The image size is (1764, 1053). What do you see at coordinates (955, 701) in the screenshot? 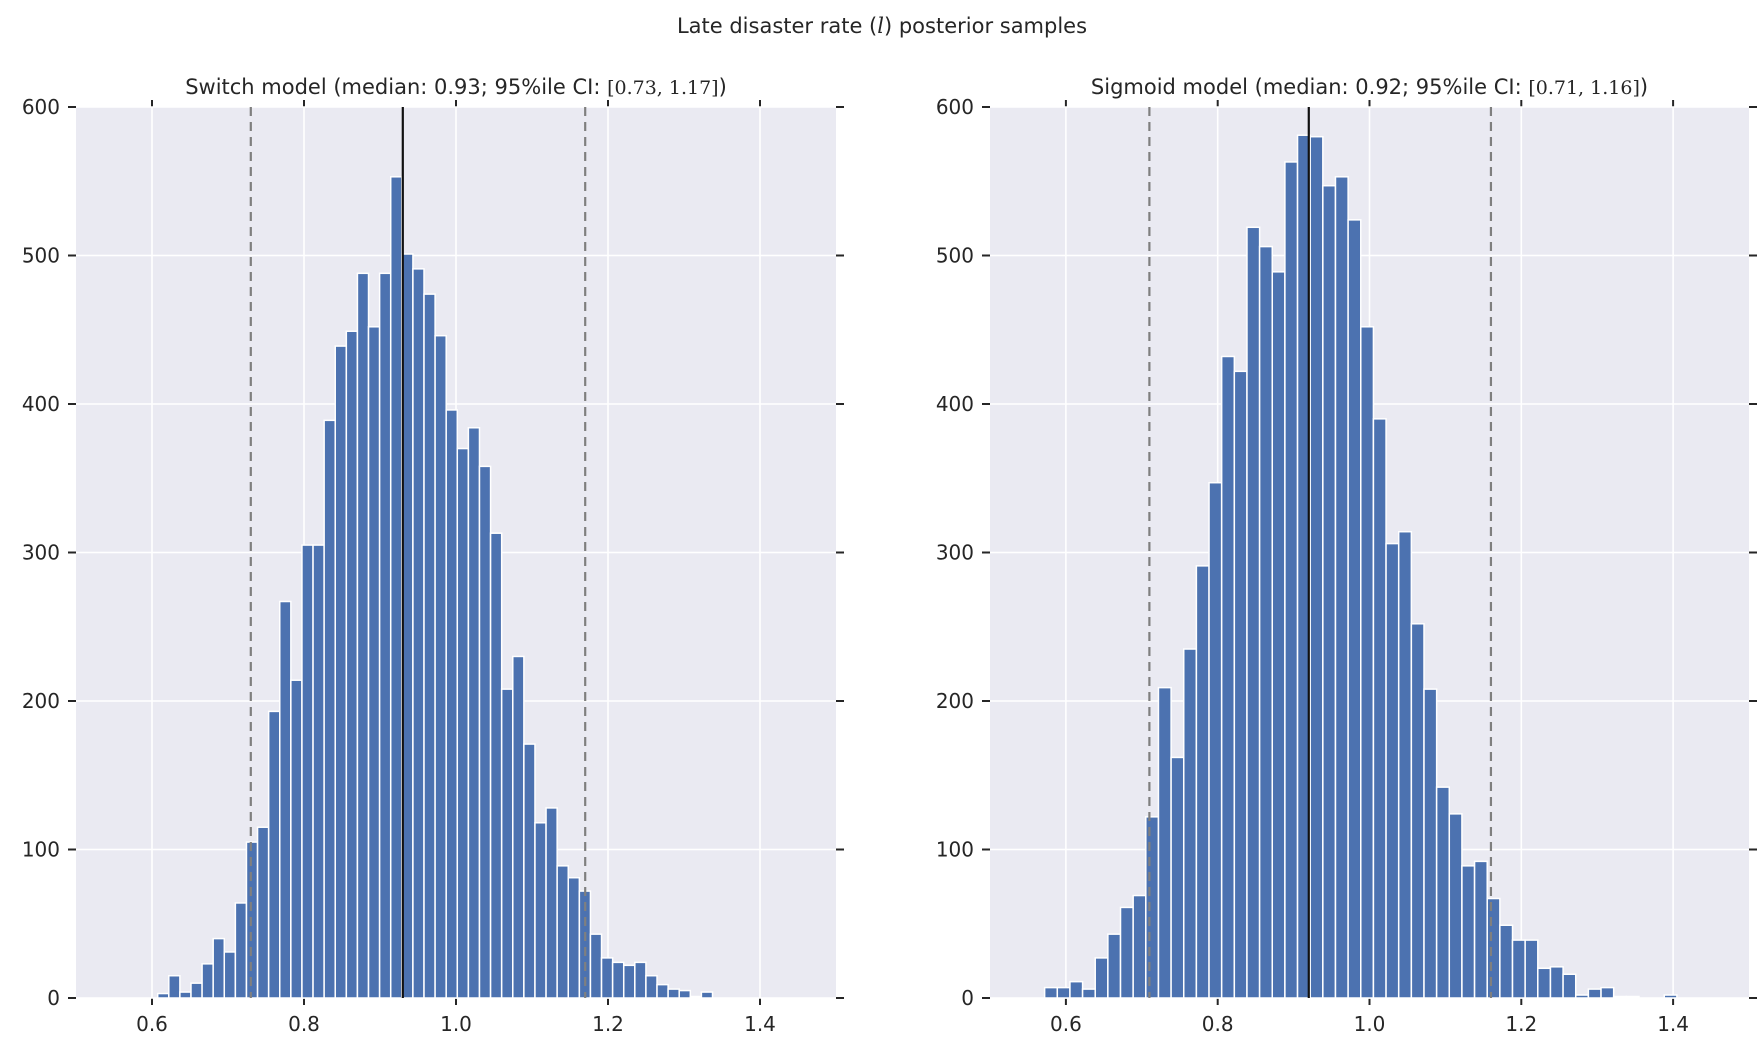
I see `y-tick-label: 200` at bounding box center [955, 701].